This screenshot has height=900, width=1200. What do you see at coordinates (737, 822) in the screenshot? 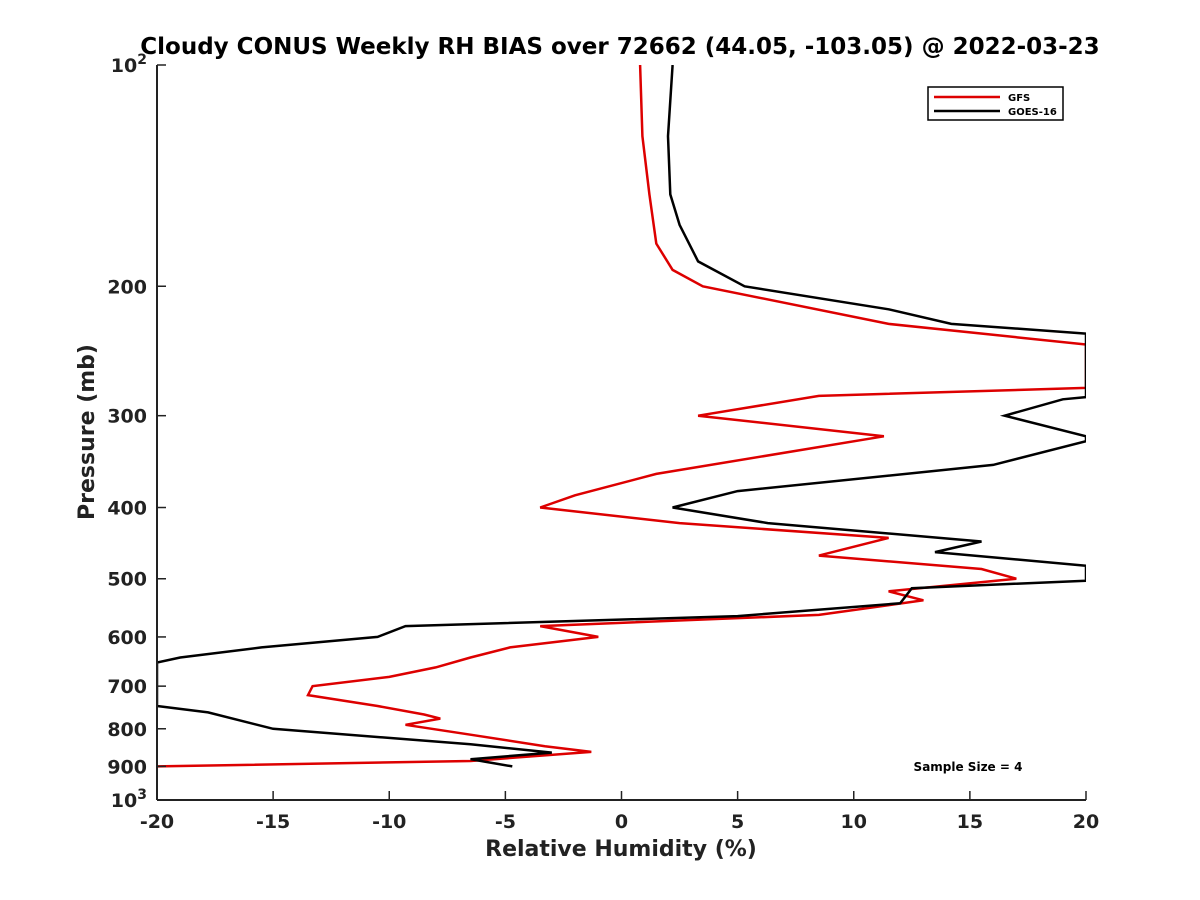
I see `x-tick-label: 5` at bounding box center [737, 822].